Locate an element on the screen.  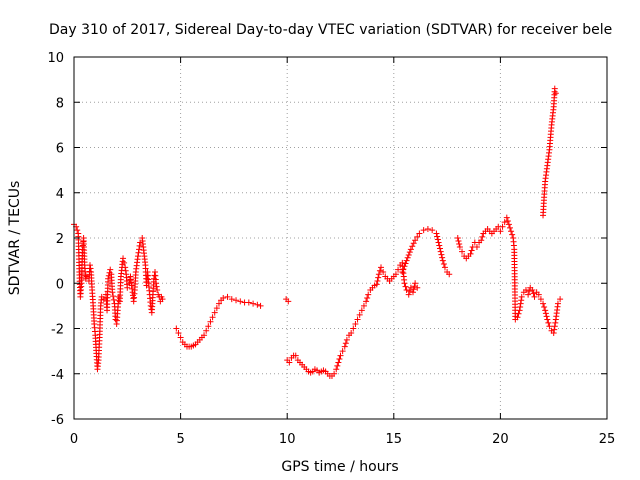
x-tick-label: 20 is located at coordinates (500, 439).